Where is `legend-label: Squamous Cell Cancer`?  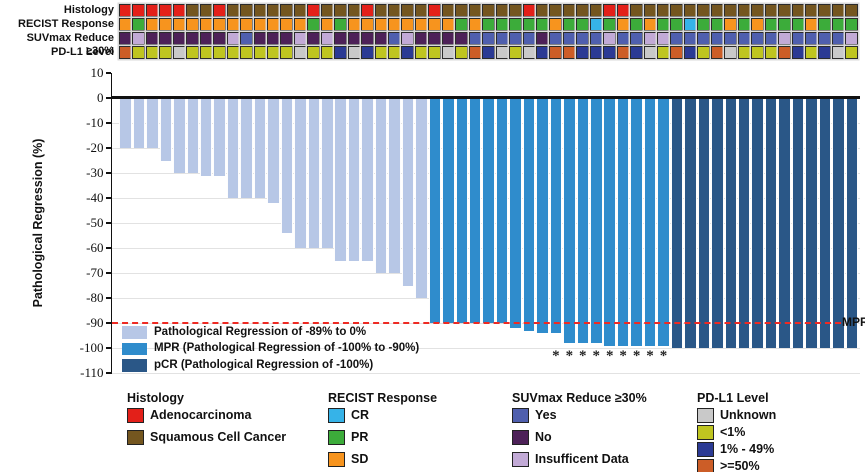 legend-label: Squamous Cell Cancer is located at coordinates (218, 437).